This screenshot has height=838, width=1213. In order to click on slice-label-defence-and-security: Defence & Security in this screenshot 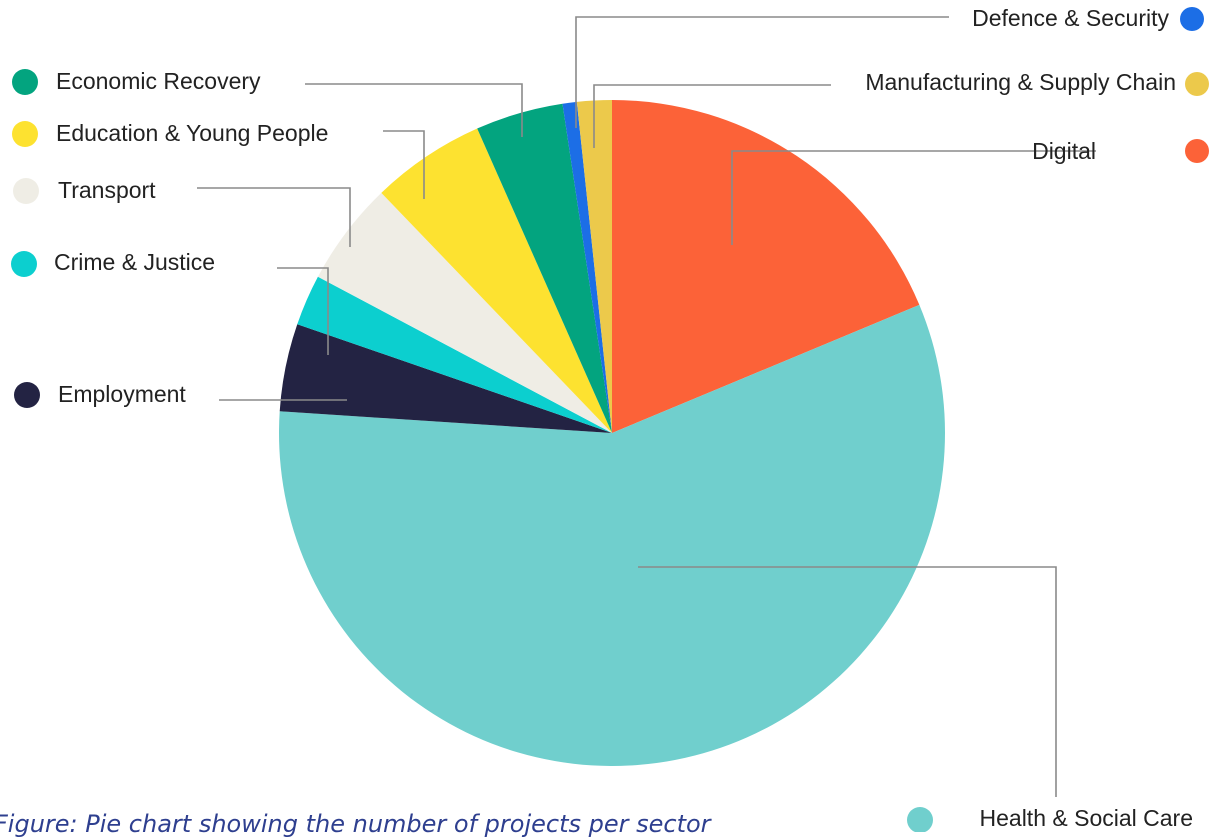, I will do `click(1070, 18)`.